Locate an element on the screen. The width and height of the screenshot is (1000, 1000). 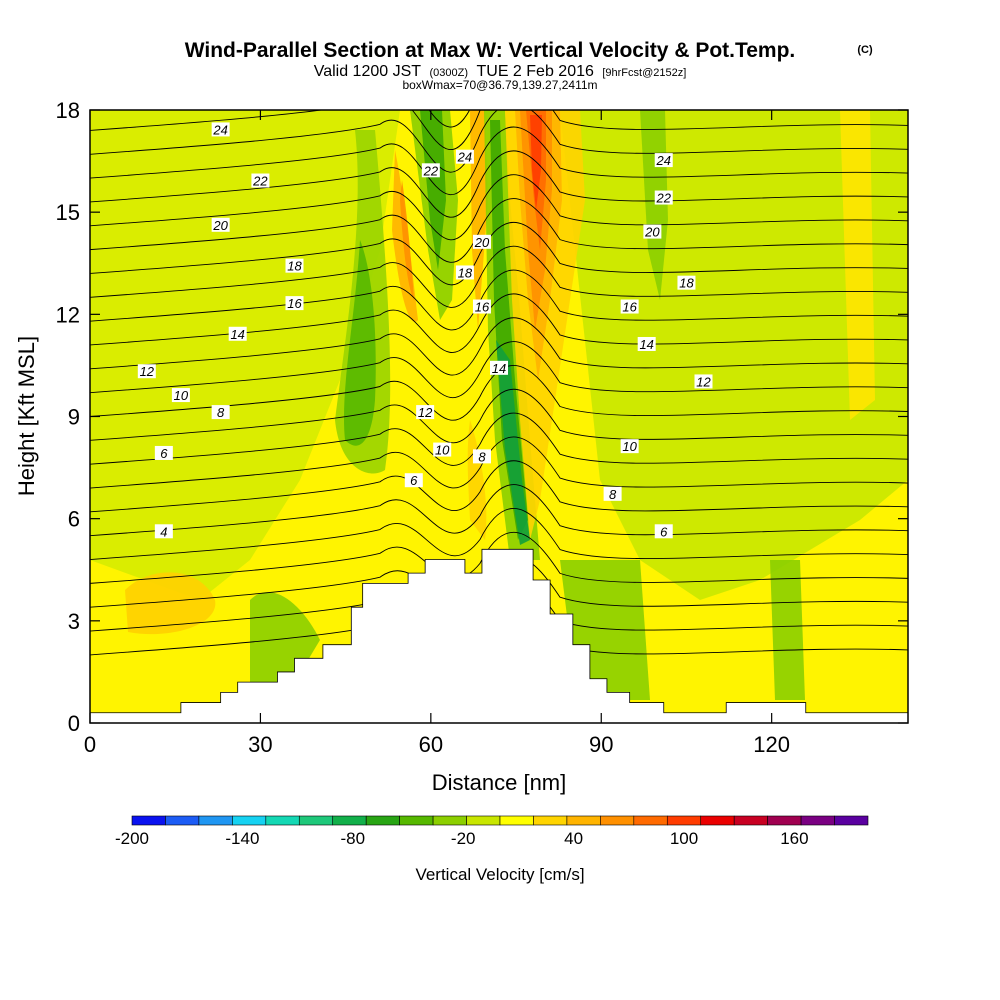
y-tick-label: 9 is located at coordinates (74, 417).